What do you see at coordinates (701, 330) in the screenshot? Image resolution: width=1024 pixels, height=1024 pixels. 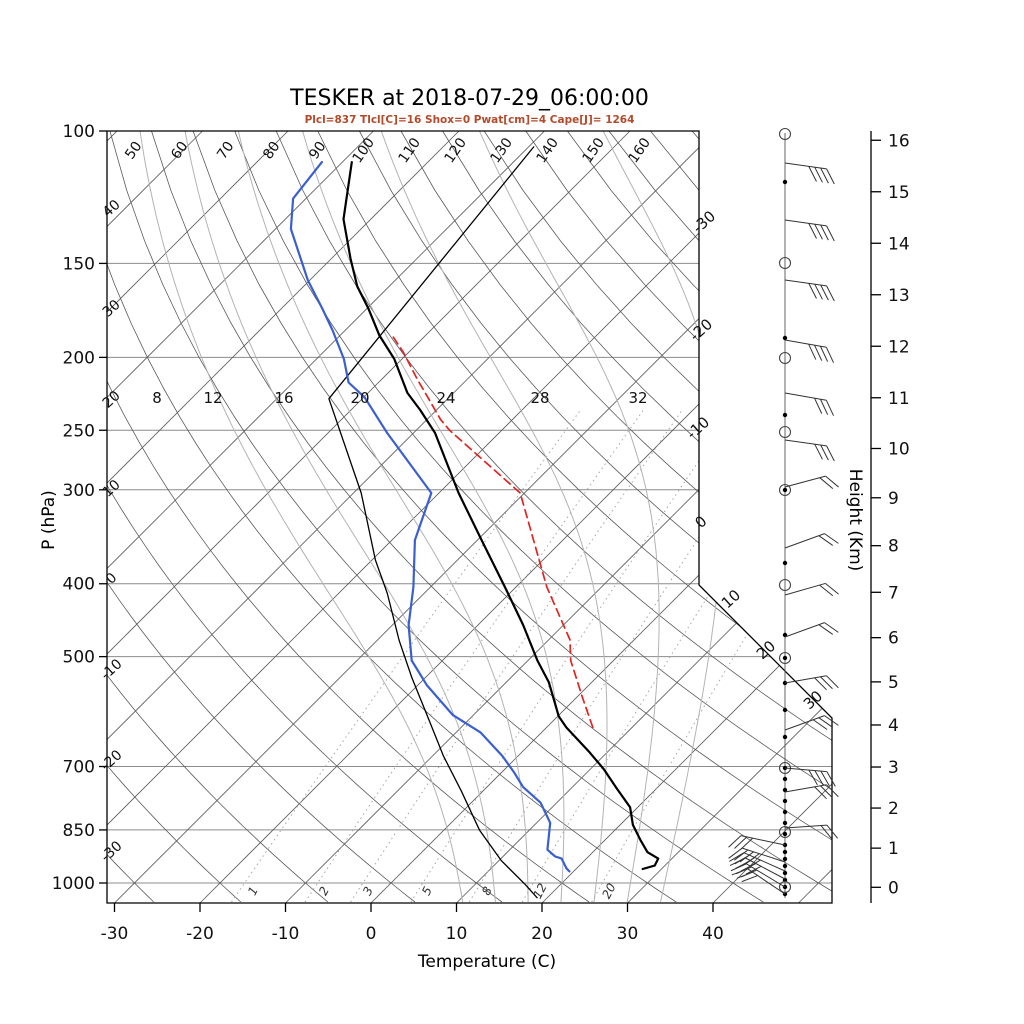 I see `isotherm-label: -20` at bounding box center [701, 330].